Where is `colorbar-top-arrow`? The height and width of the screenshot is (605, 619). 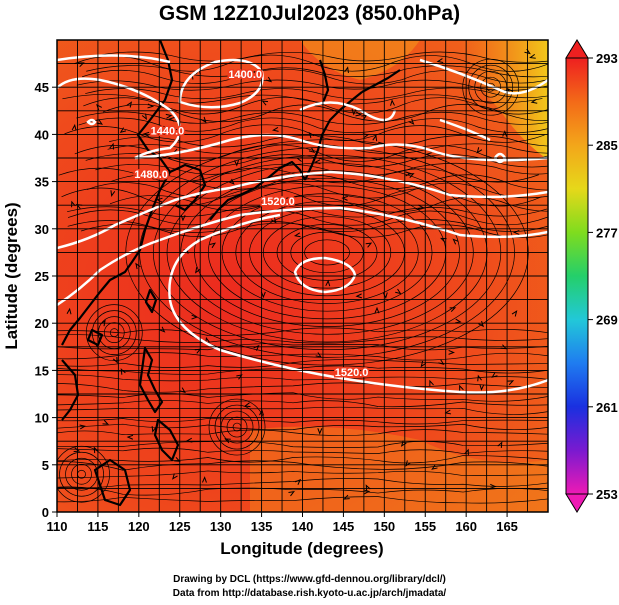
colorbar-top-arrow is located at coordinates (577, 49).